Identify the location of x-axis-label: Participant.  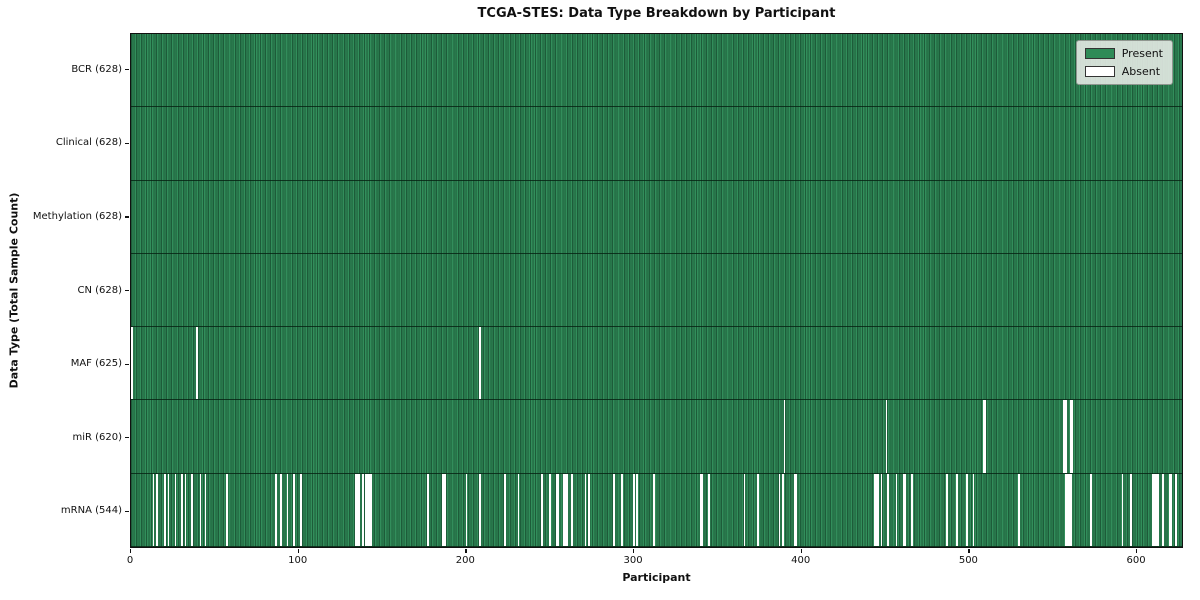
(656, 577).